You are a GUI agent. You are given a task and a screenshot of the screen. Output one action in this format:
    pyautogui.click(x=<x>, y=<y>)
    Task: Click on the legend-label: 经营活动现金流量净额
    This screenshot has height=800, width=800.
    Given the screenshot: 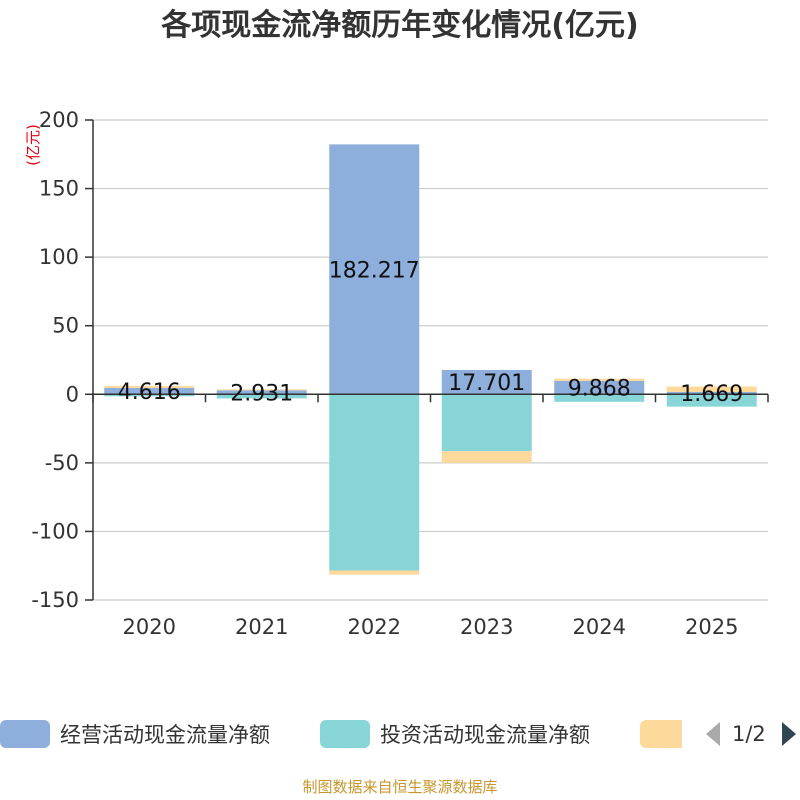 What is the action you would take?
    pyautogui.click(x=165, y=735)
    